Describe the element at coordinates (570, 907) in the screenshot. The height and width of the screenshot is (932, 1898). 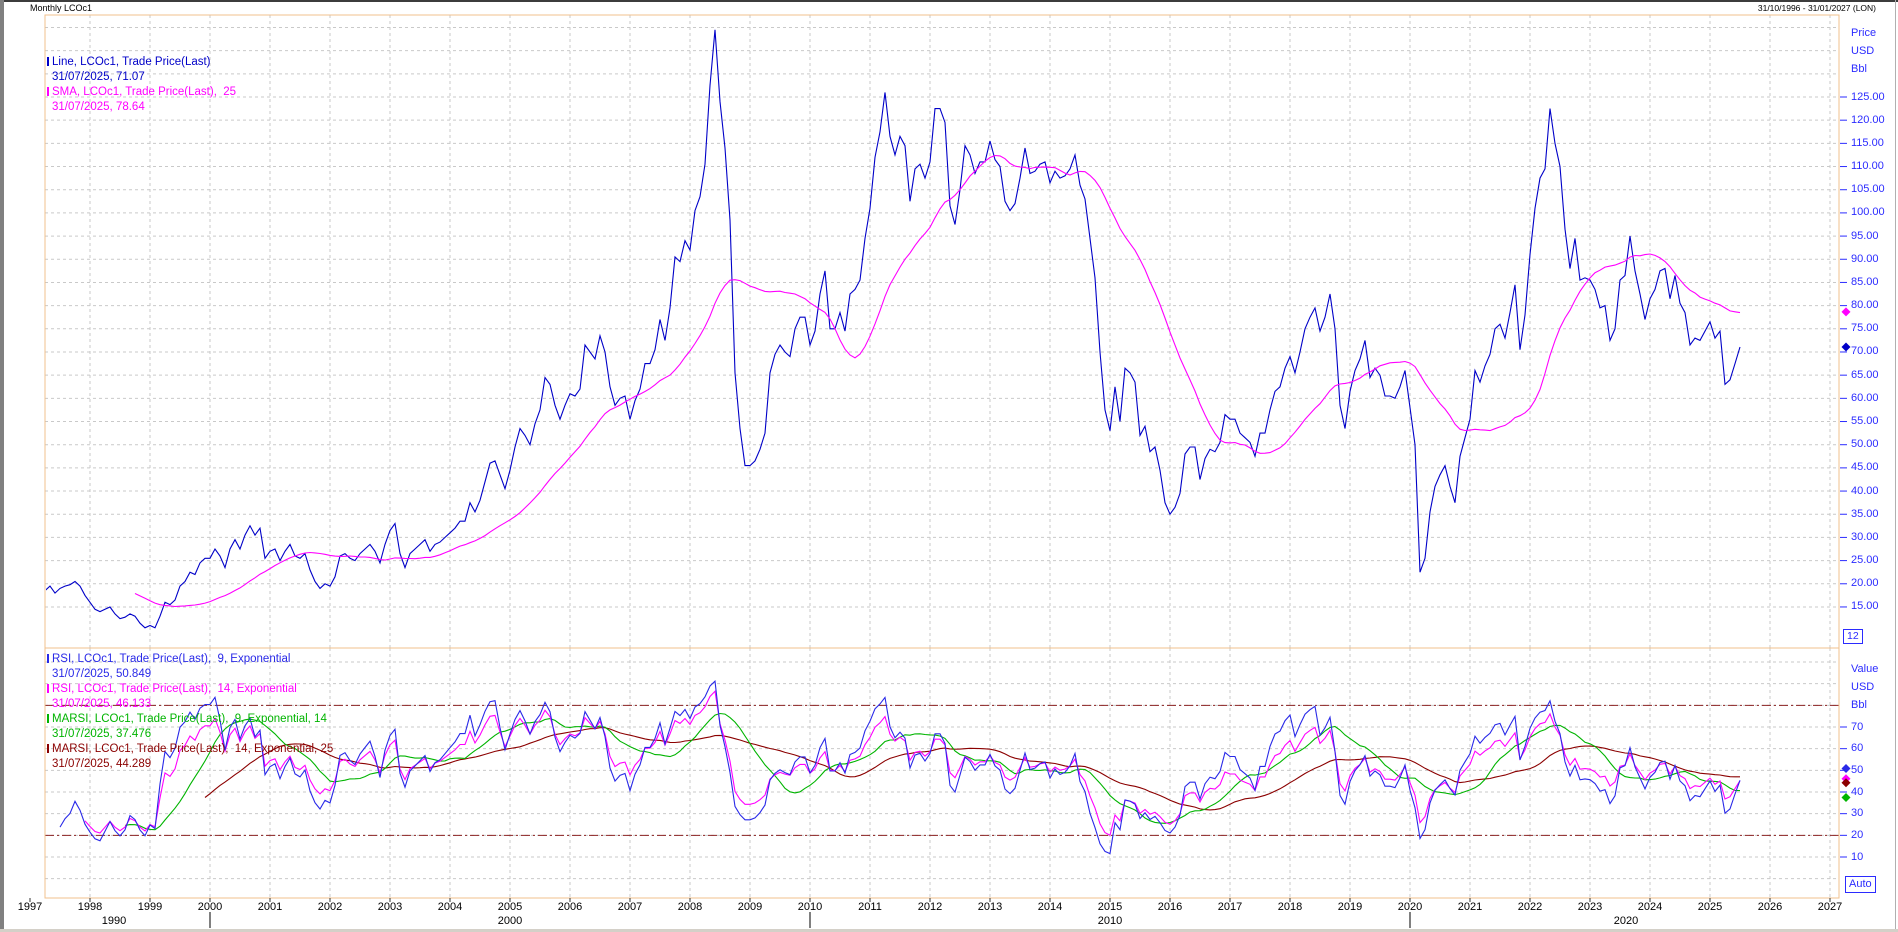
I see `year-label: 2006` at that location.